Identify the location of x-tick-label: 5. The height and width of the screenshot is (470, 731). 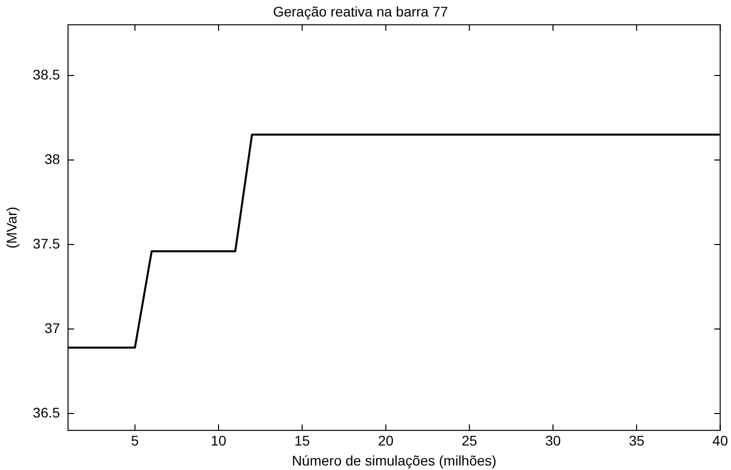
(135, 440).